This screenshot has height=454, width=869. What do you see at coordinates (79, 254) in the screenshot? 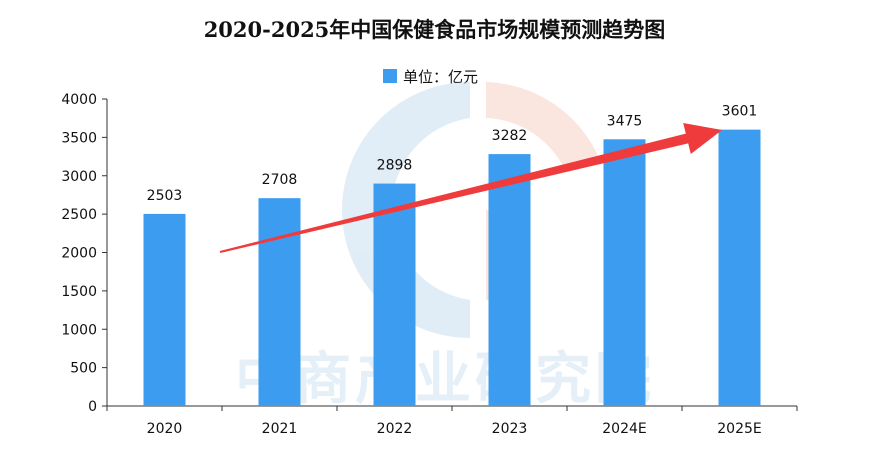
I see `y-tick-label: 2000` at bounding box center [79, 254].